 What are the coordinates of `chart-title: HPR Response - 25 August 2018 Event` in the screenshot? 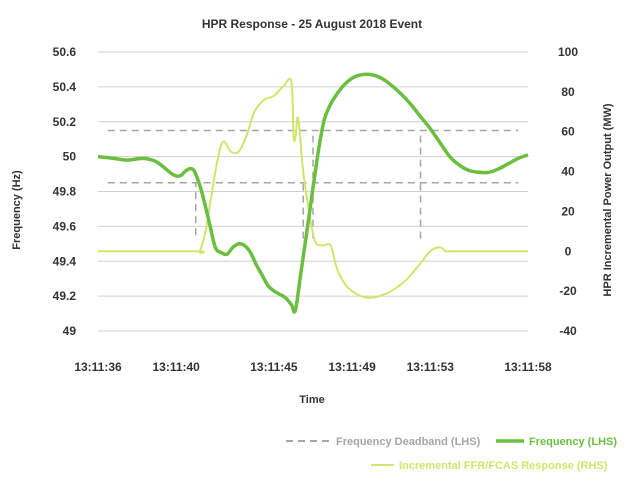 It's located at (312, 24).